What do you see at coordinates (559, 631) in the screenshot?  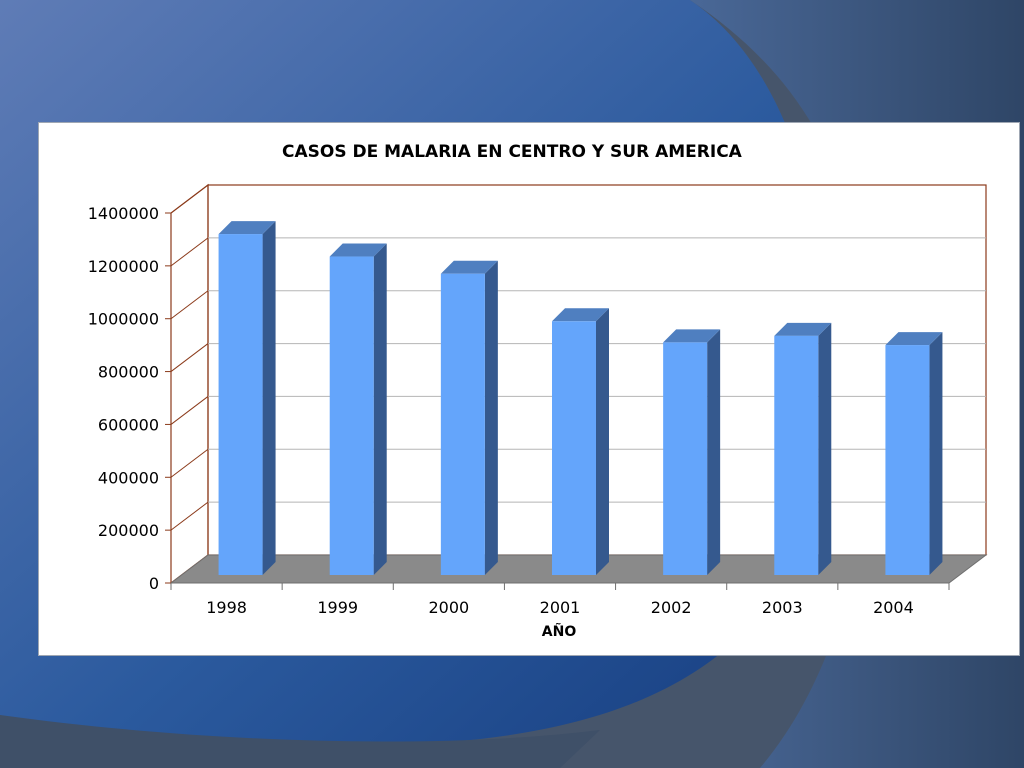 I see `x-axis-title: AÑO` at bounding box center [559, 631].